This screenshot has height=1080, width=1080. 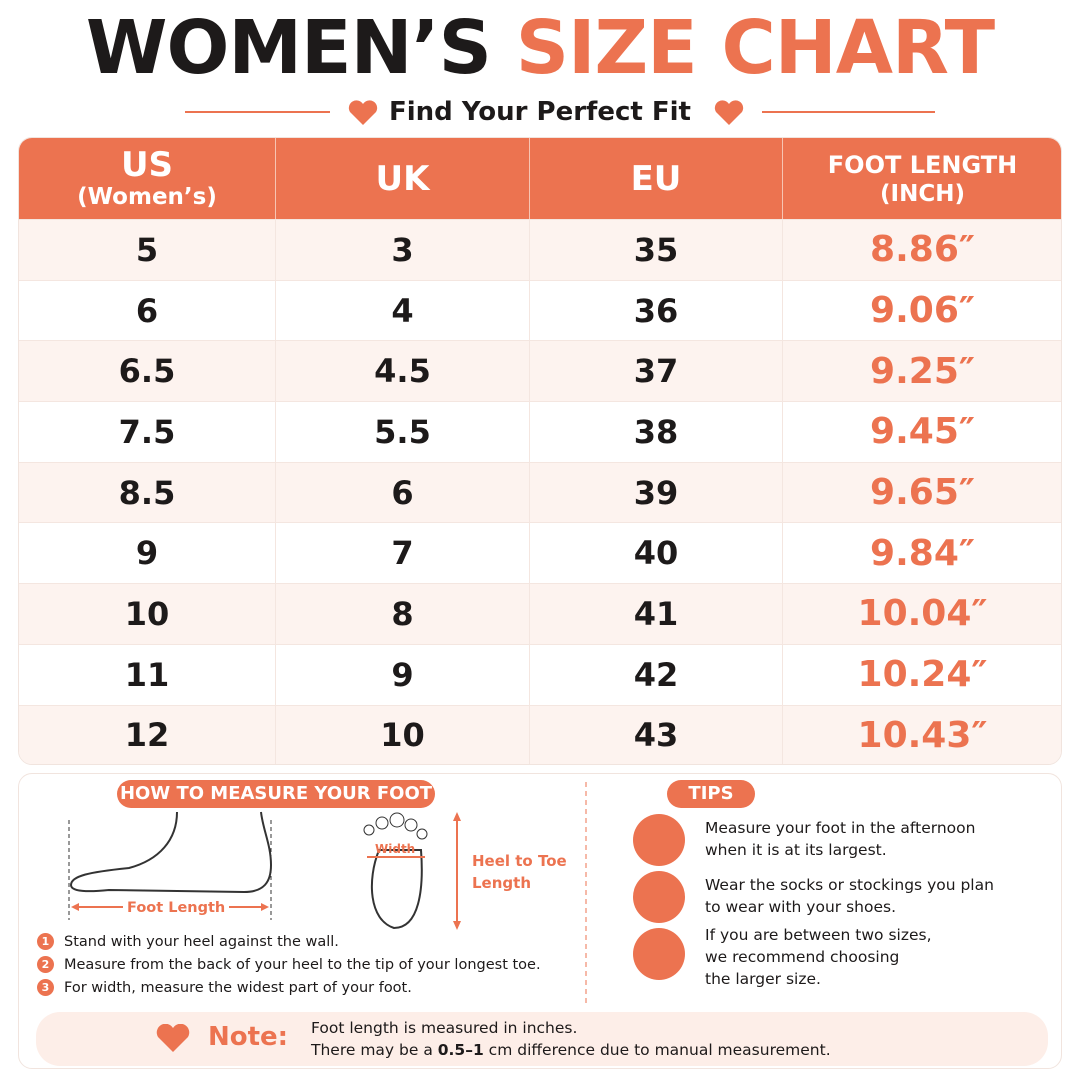 What do you see at coordinates (922, 311) in the screenshot?
I see `table-cell: 9.06″` at bounding box center [922, 311].